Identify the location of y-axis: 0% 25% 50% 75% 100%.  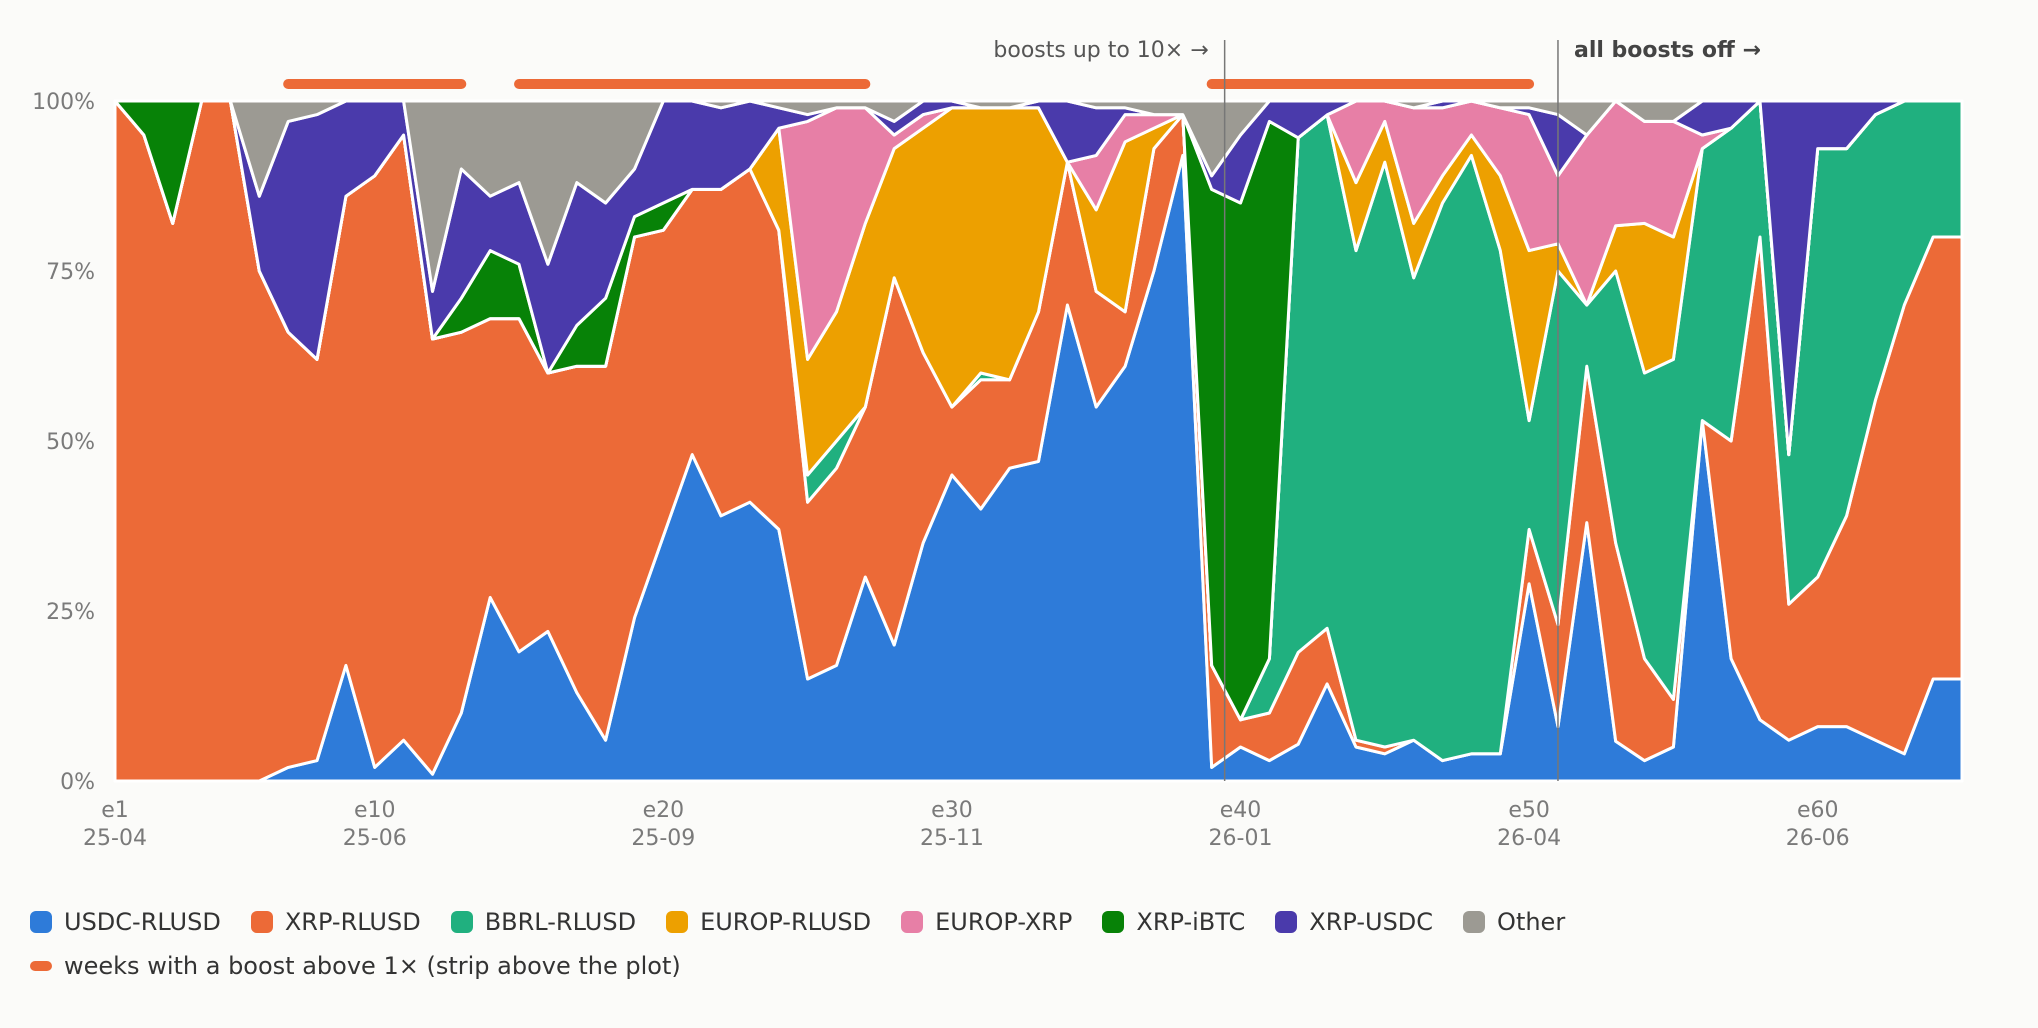
(63, 442).